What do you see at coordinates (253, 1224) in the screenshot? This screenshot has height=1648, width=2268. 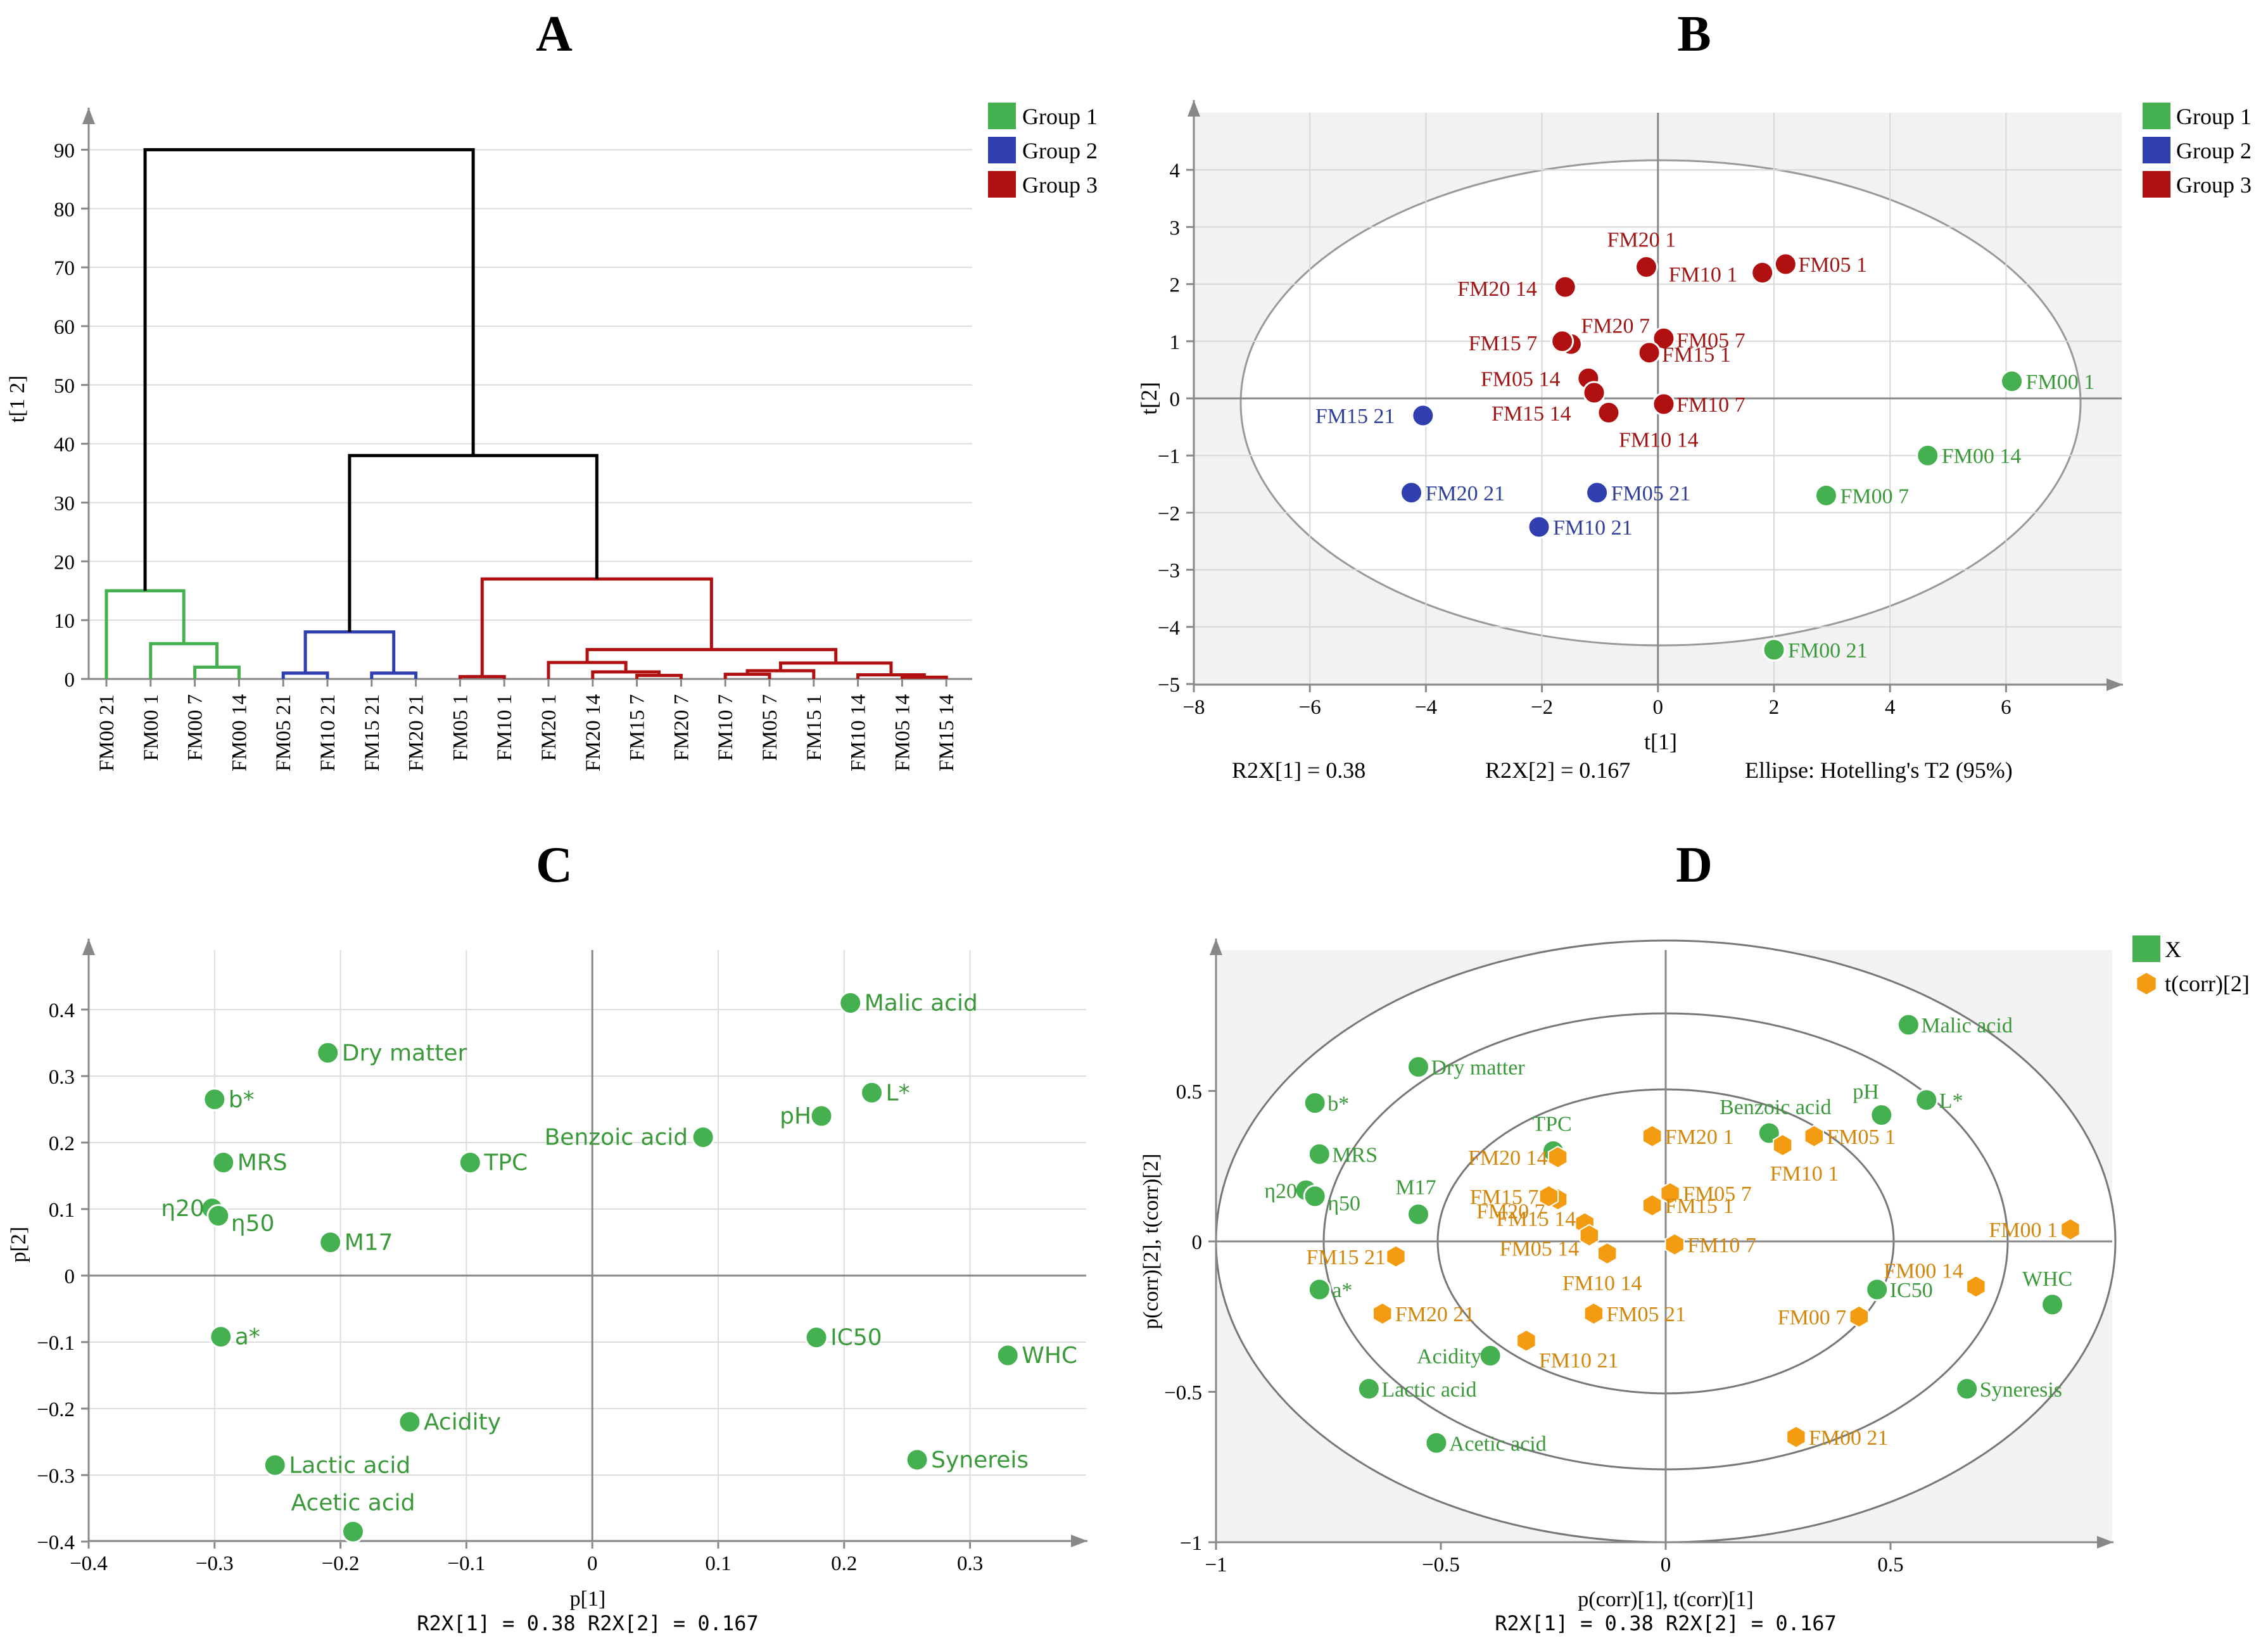 I see `point-label: η50` at bounding box center [253, 1224].